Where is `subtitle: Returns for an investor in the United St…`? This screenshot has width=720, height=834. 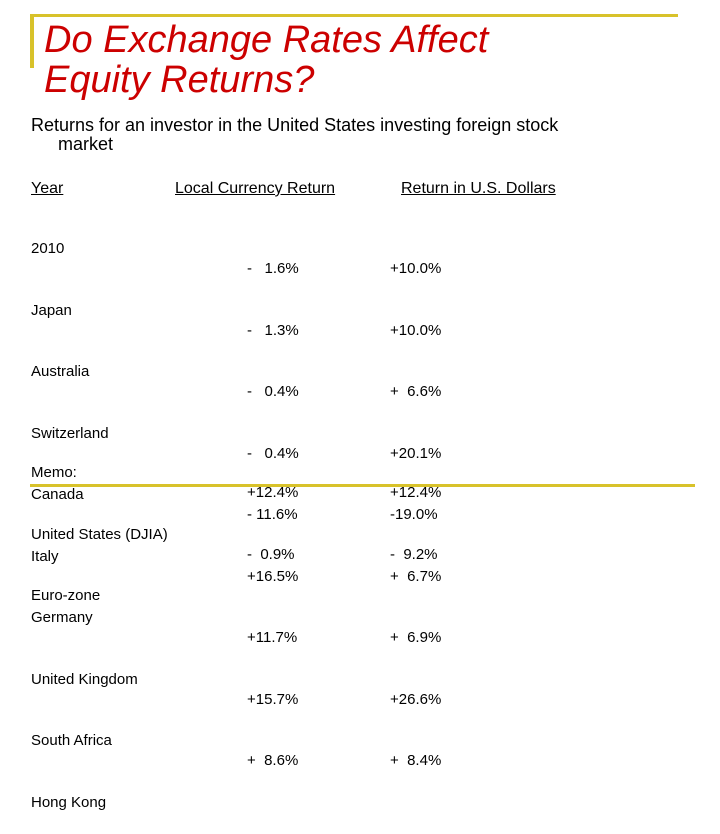
subtitle: Returns for an investor in the United St… is located at coordinates (361, 135).